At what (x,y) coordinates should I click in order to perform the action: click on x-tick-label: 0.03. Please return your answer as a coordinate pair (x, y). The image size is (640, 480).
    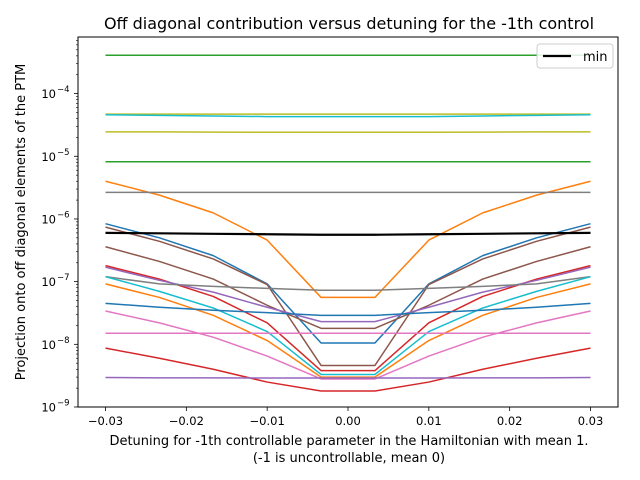
    Looking at the image, I should click on (591, 421).